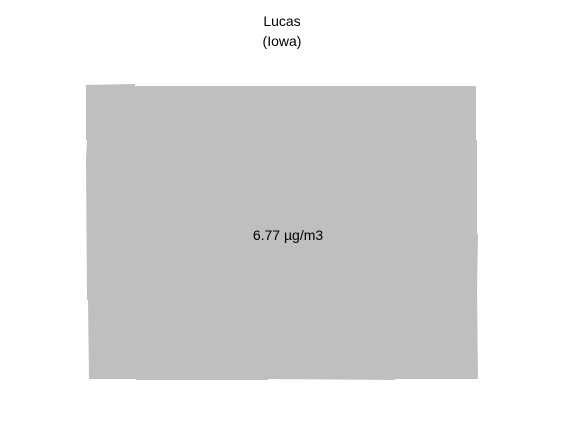  Describe the element at coordinates (282, 21) in the screenshot. I see `county-name: Lucas` at that location.